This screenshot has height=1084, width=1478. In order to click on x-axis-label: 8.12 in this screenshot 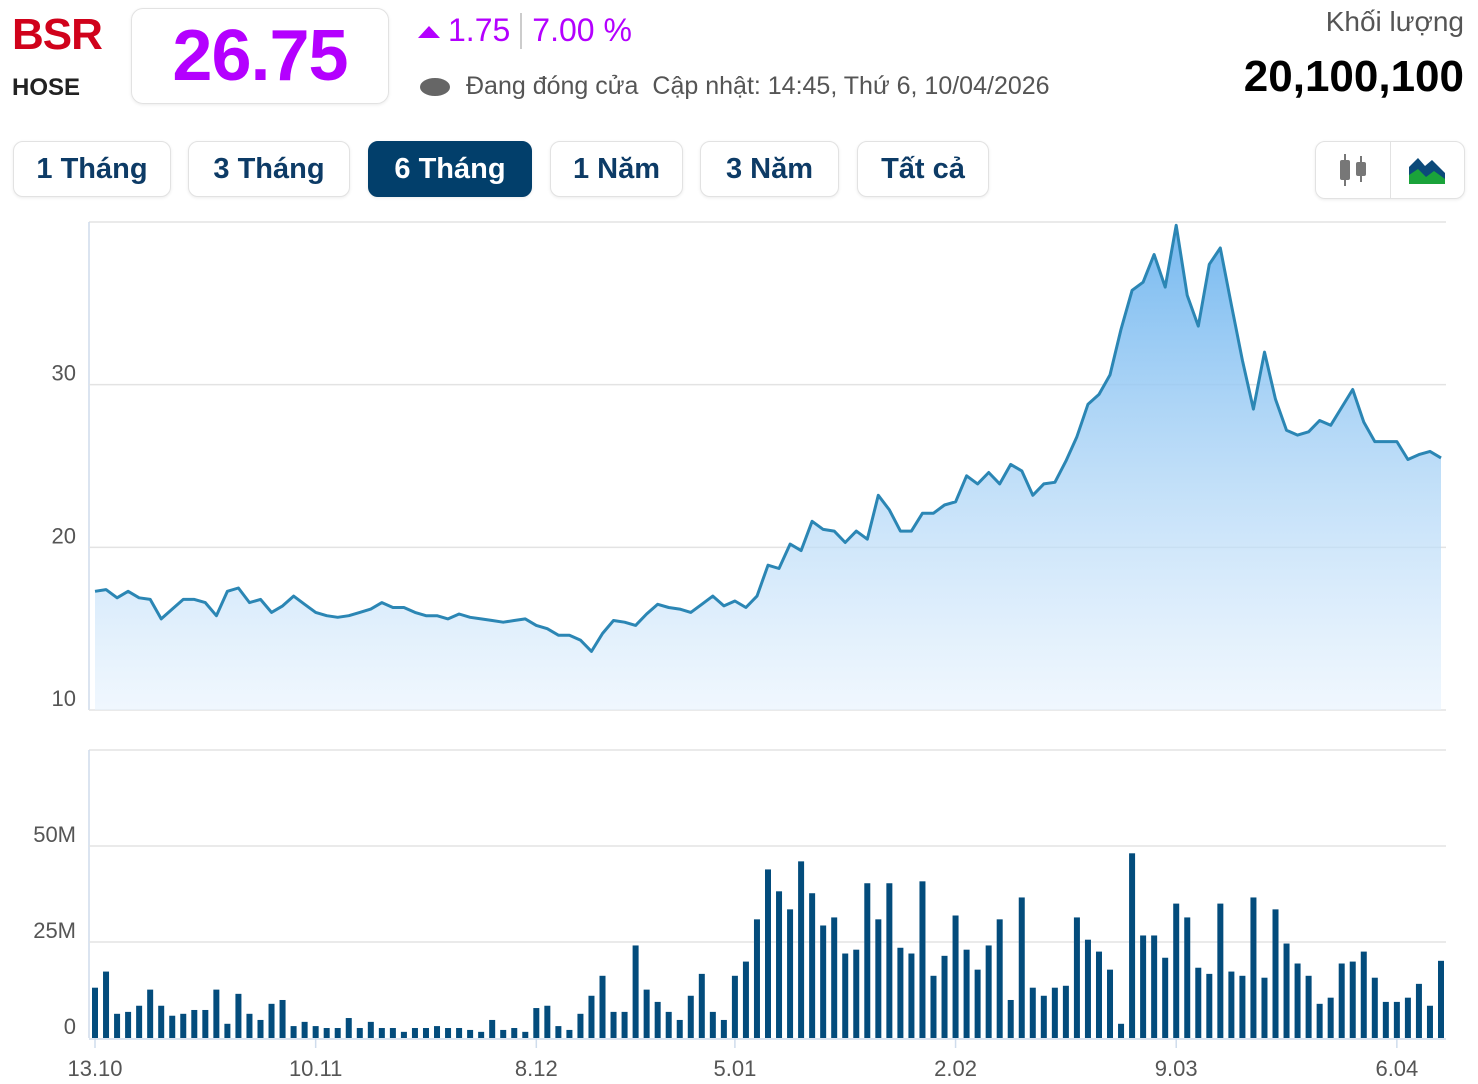, I will do `click(536, 1068)`.